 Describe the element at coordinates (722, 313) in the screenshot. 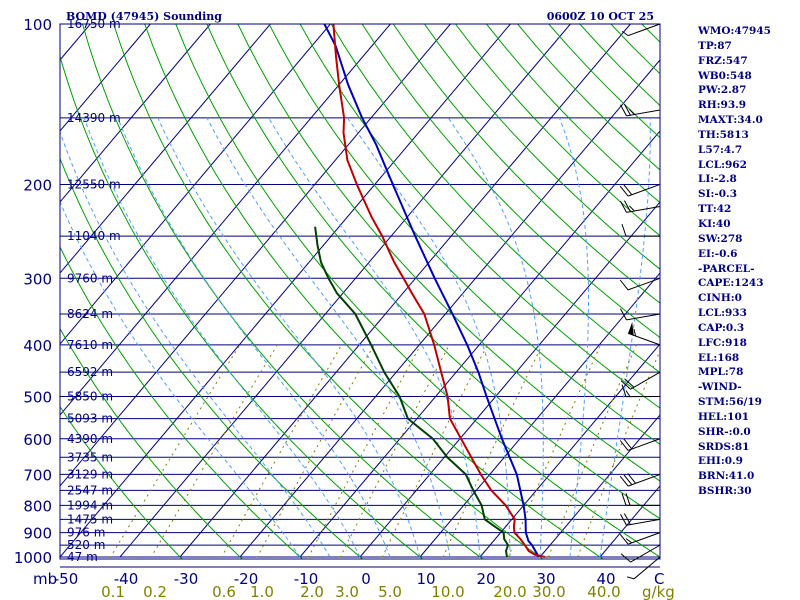

I see `sounding-index: LCL:933` at that location.